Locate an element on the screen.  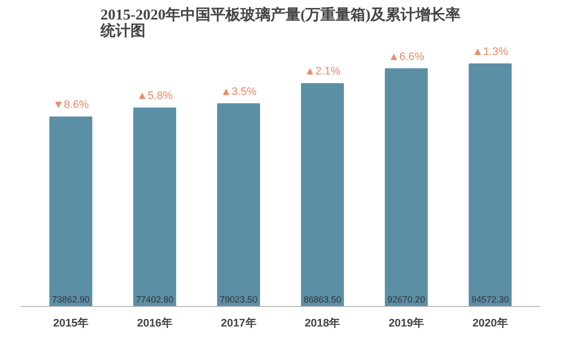
data-label: 73862.90 is located at coordinates (71, 299).